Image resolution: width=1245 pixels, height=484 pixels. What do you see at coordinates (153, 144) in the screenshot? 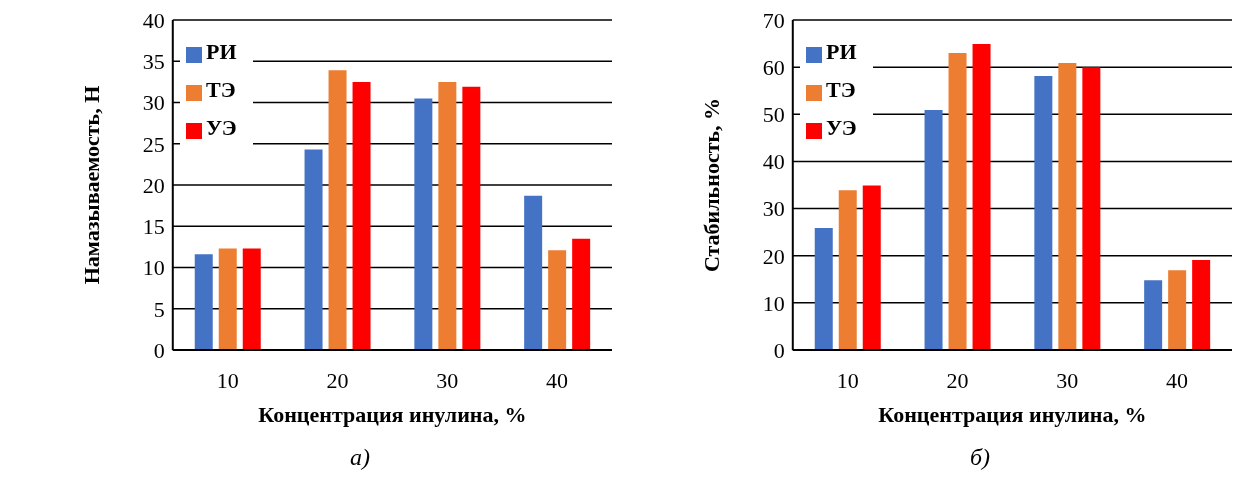
I see `y-tick-label: 25` at bounding box center [153, 144].